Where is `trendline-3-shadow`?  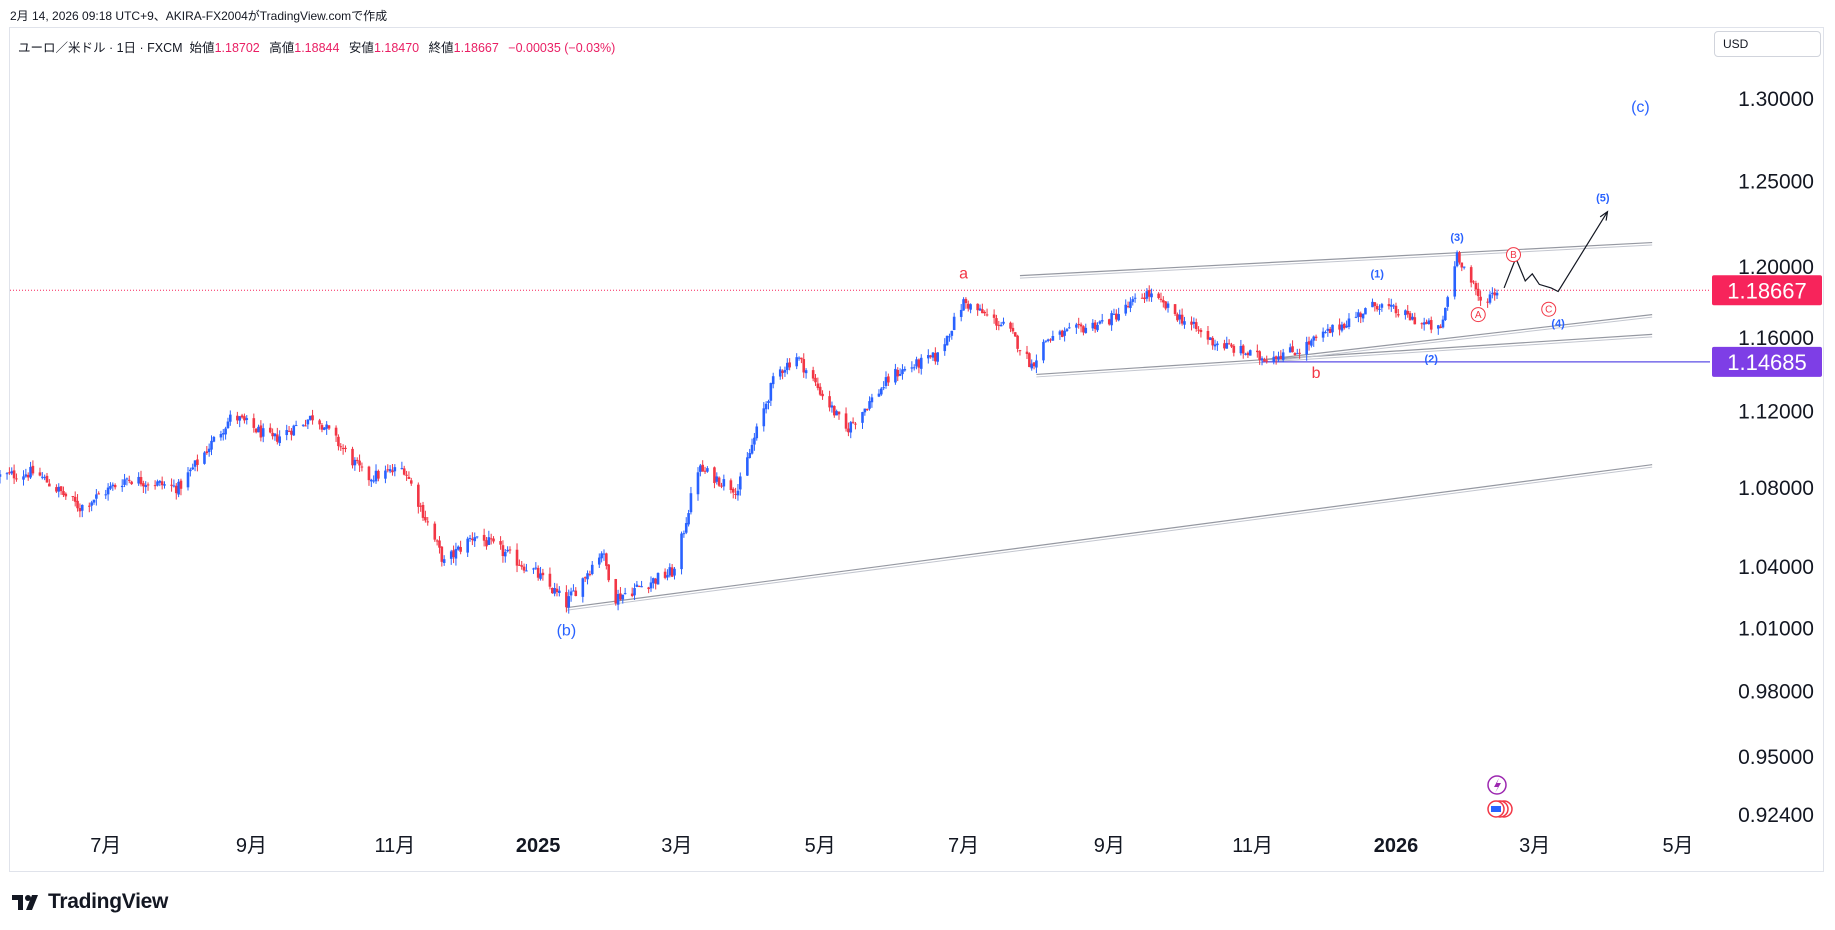 trendline-3-shadow is located at coordinates (1344, 357).